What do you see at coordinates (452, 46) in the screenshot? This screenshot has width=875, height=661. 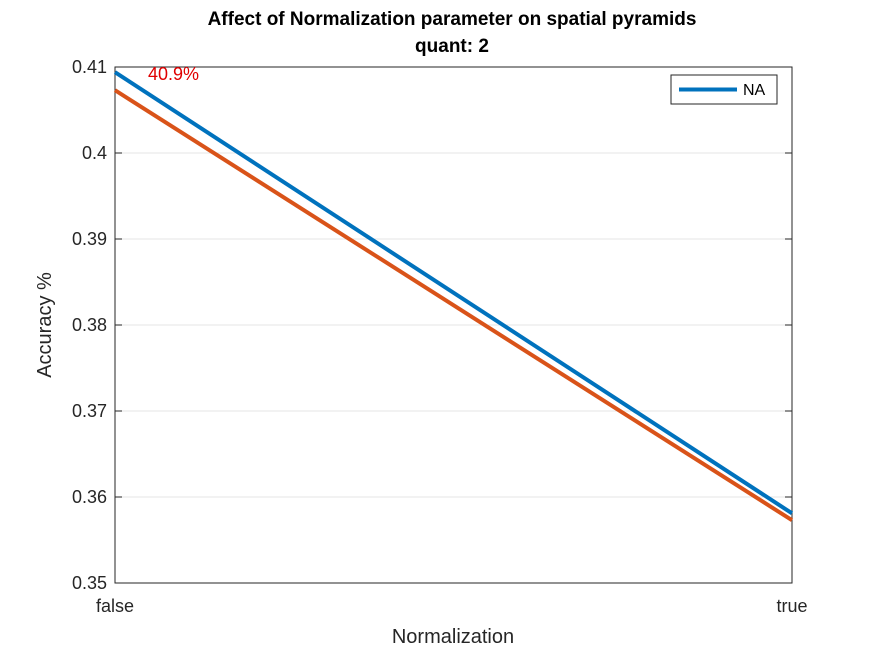 I see `chart-subtitle: quant: 2` at bounding box center [452, 46].